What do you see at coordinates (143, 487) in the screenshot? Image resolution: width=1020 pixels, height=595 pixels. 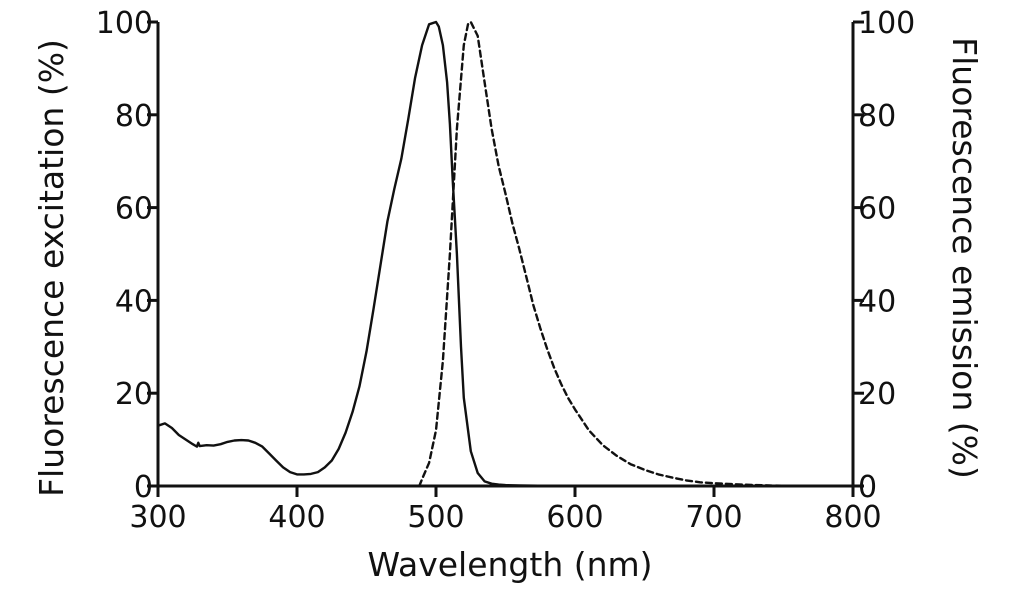 I see `left-y-tick-label-0: 0` at bounding box center [143, 487].